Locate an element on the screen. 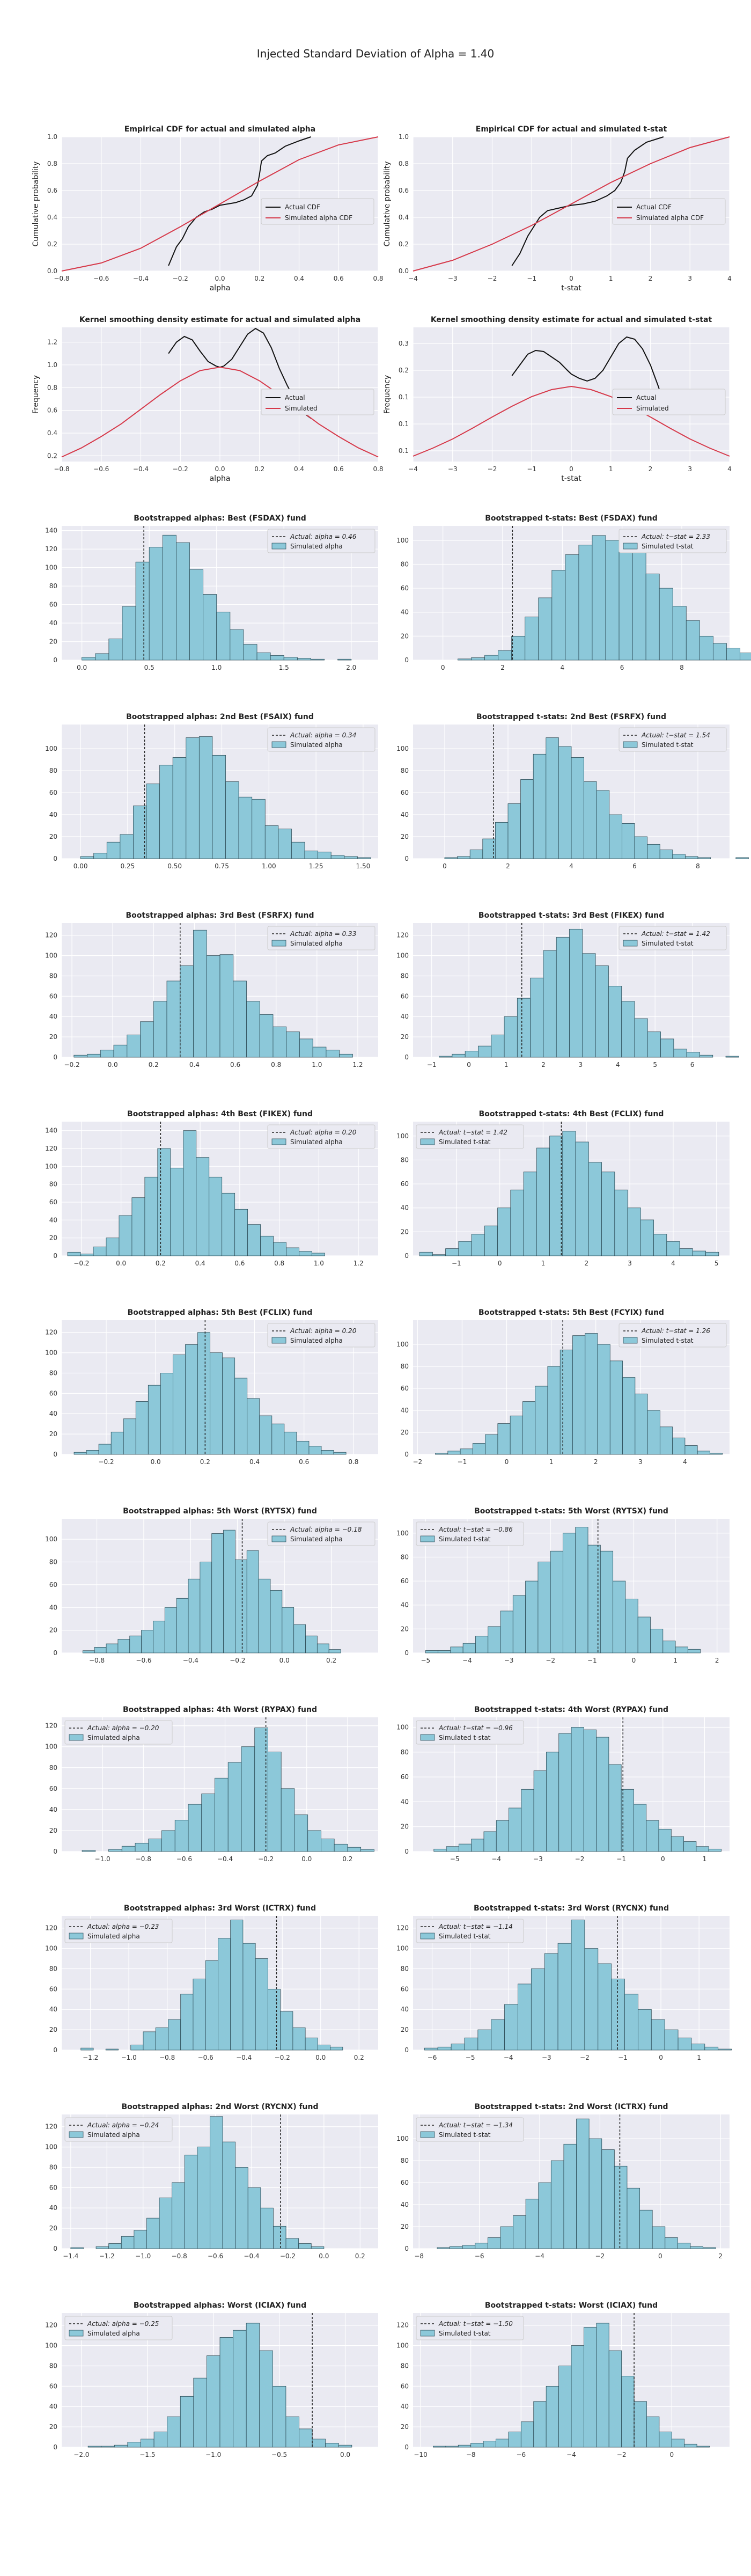 The image size is (751, 2576). legend: Actual: t−stat = 1.26 Simulated t-stat is located at coordinates (673, 1335).